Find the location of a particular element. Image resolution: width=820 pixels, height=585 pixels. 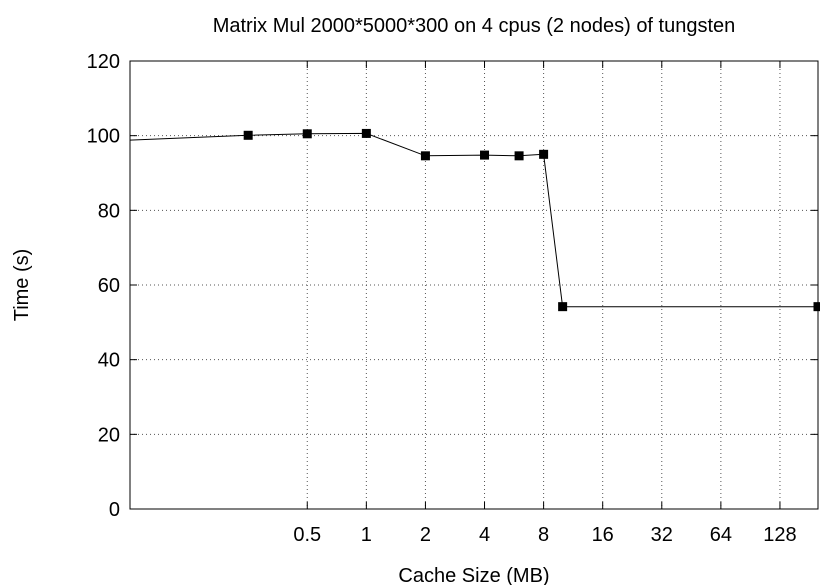

x-tick-label: 16 is located at coordinates (603, 535).